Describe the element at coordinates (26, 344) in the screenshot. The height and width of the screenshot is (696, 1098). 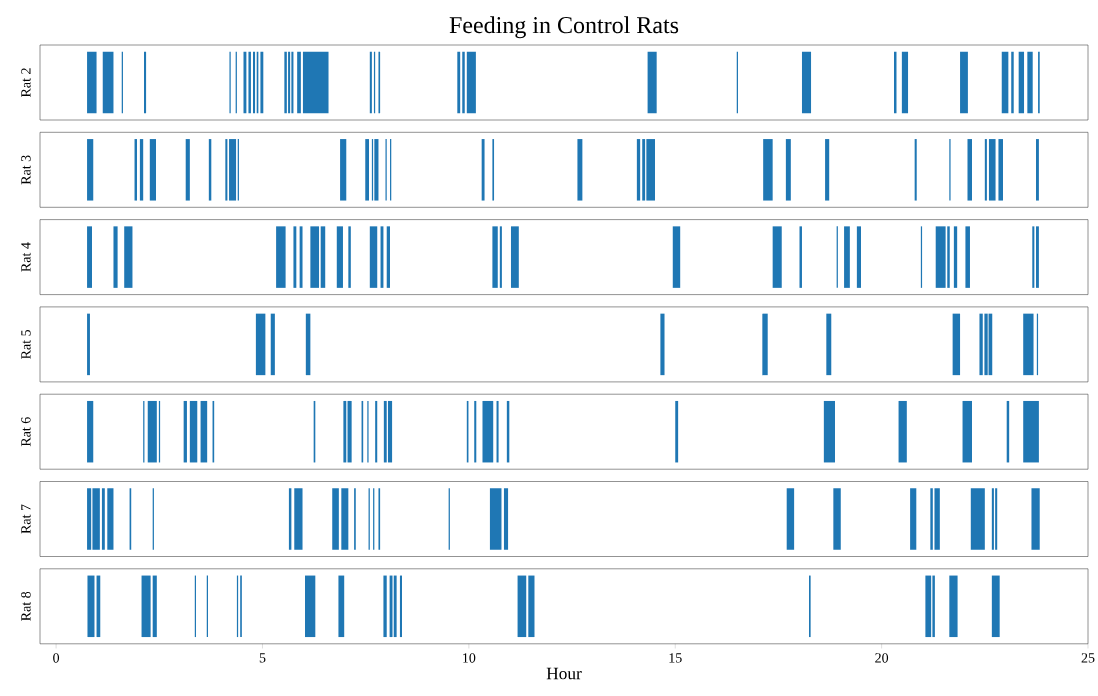
I see `y-tick-label: Rat 5` at that location.